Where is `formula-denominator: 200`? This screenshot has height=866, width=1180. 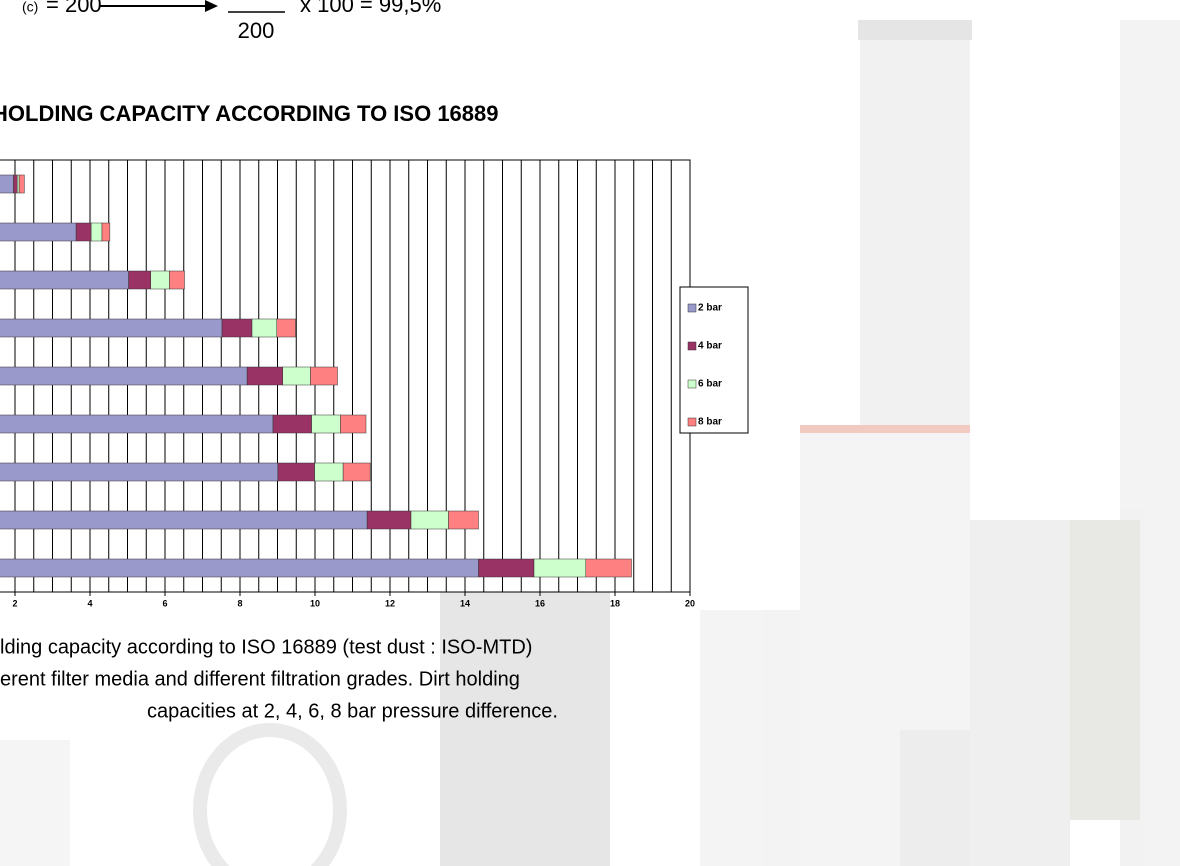 formula-denominator: 200 is located at coordinates (256, 30).